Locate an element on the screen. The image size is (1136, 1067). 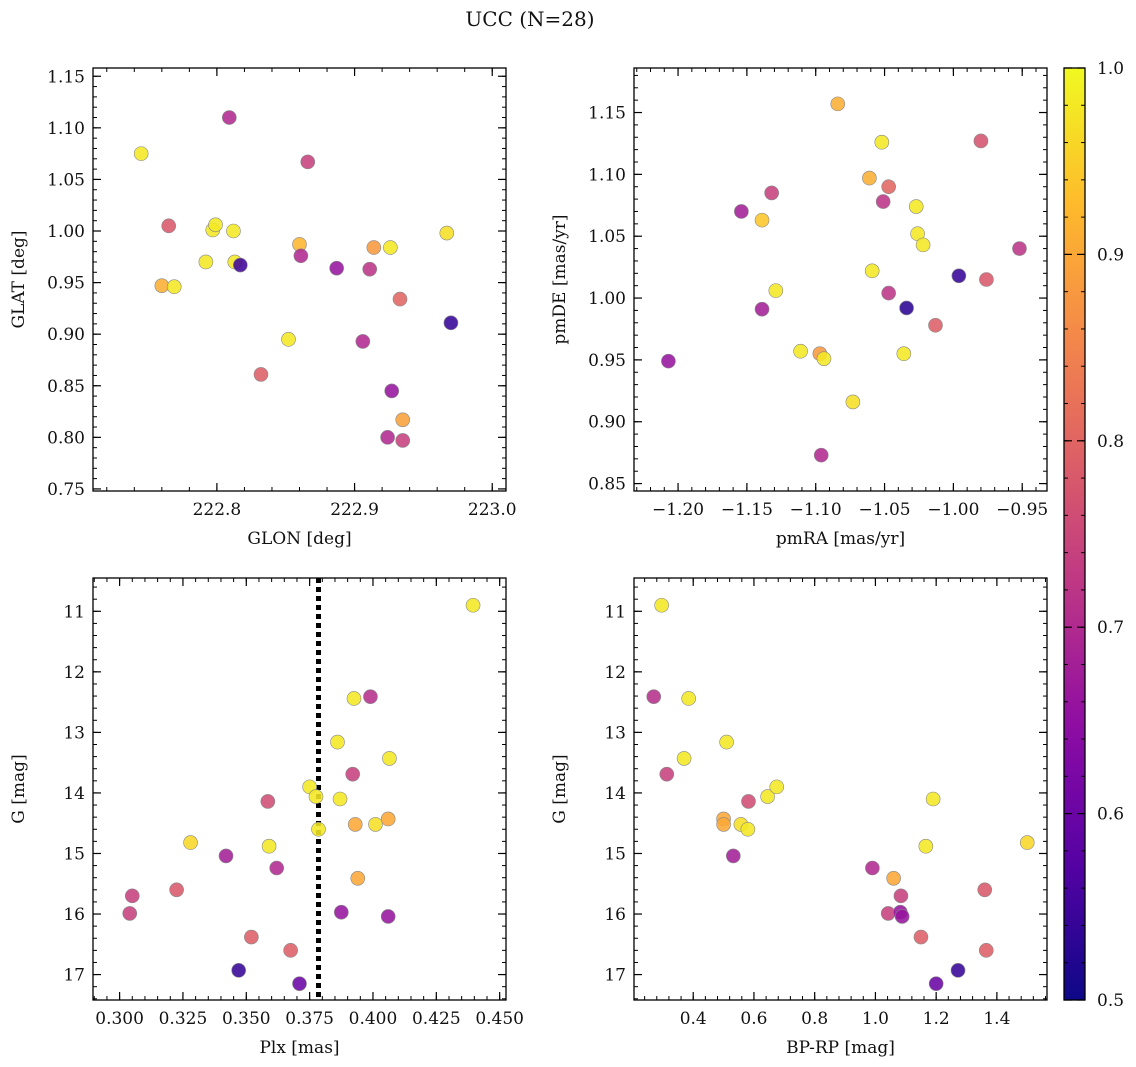
colorbar-tick-label: 0.6 is located at coordinates (1110, 815).